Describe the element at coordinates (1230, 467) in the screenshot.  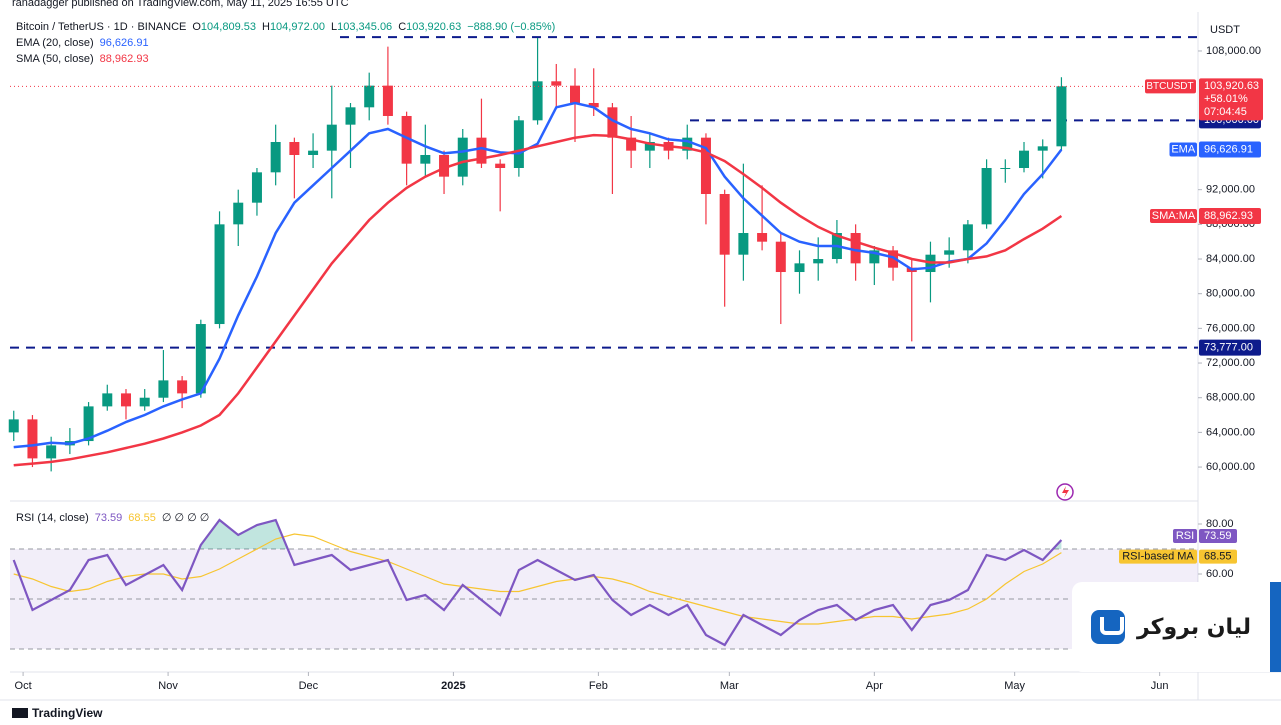
I see `y-tick-label: 60,000.00` at that location.